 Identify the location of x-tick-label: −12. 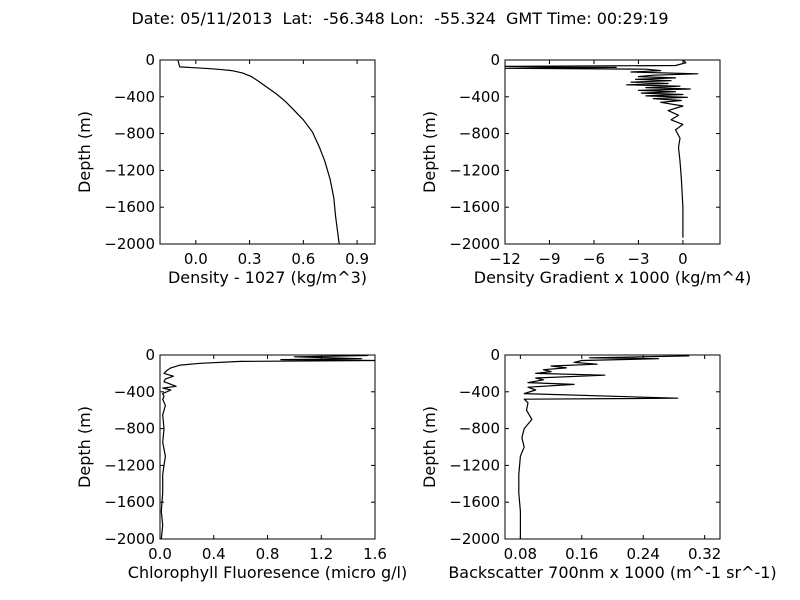
(505, 259).